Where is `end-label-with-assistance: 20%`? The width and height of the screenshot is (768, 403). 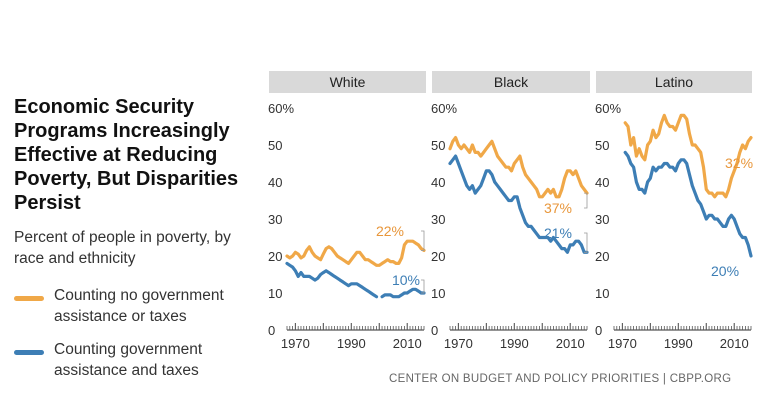
end-label-with-assistance: 20% is located at coordinates (725, 271).